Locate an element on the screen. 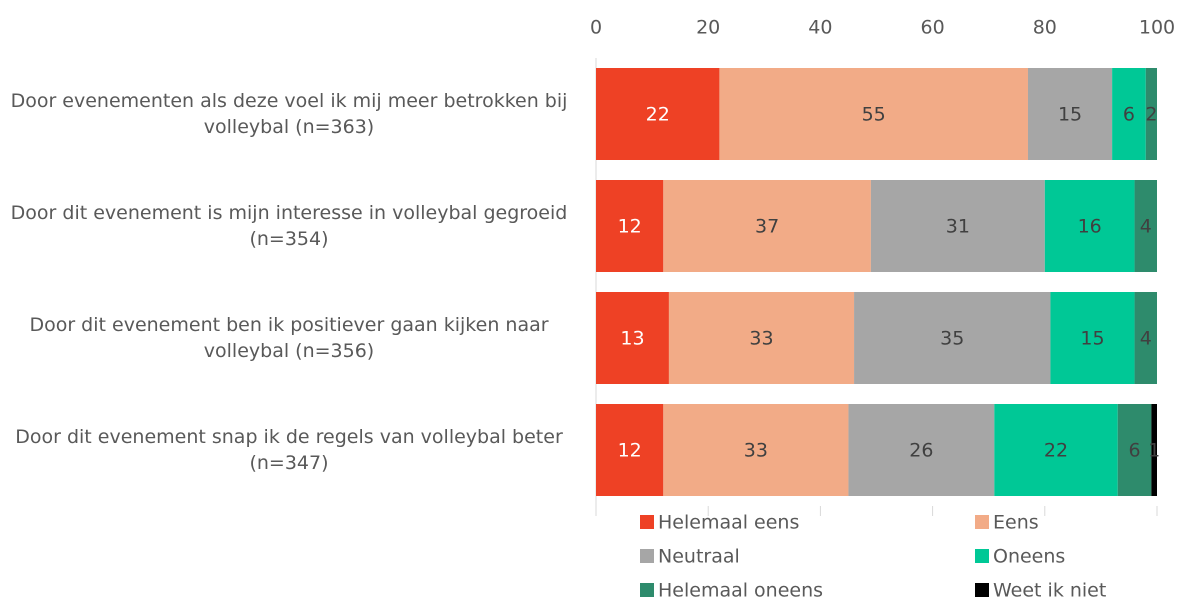  legend-label: Oneens is located at coordinates (1029, 557).